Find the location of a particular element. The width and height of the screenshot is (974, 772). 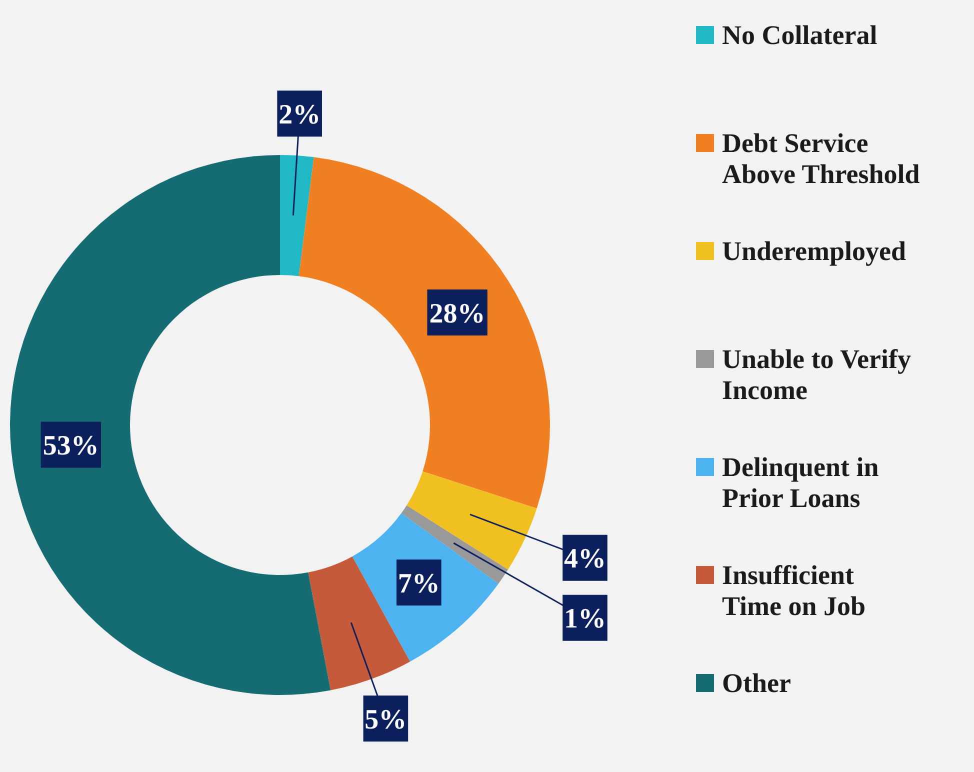

data-label: 7% is located at coordinates (419, 584).